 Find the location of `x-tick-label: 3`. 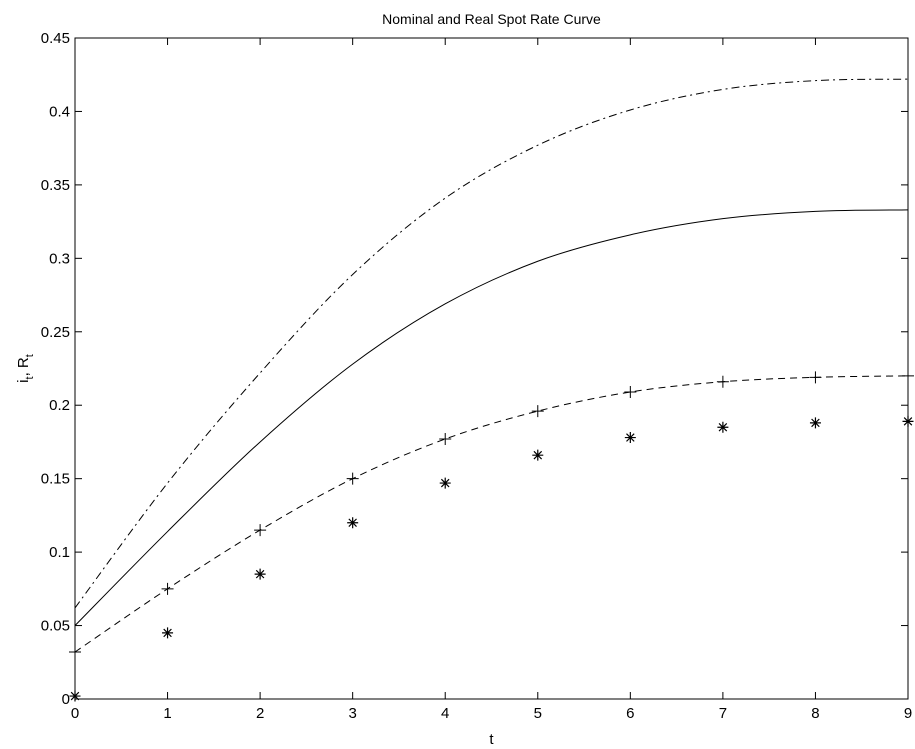

x-tick-label: 3 is located at coordinates (352, 713).